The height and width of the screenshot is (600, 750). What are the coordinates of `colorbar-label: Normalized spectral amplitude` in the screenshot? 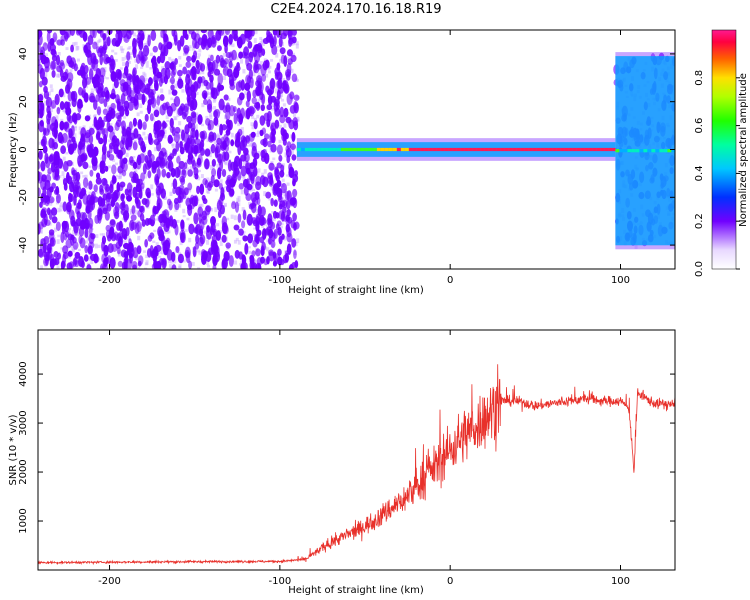 It's located at (743, 150).